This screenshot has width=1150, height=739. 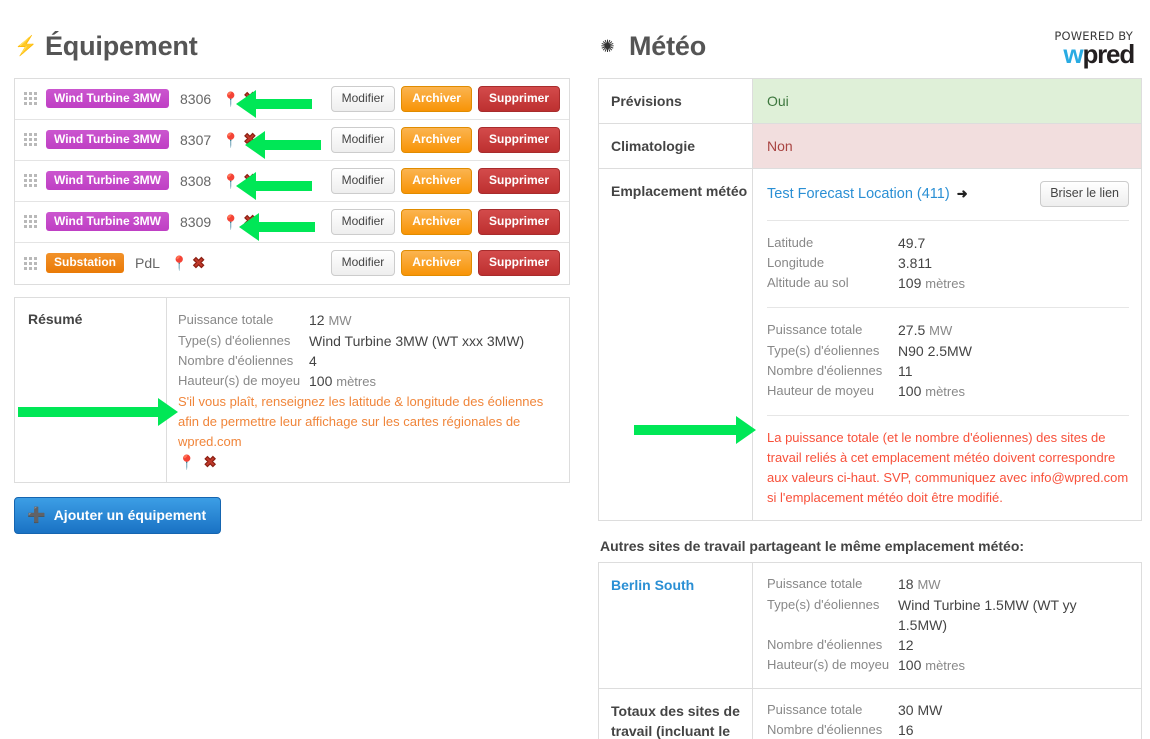 What do you see at coordinates (935, 351) in the screenshot?
I see `field-value: N90 2.5MW` at bounding box center [935, 351].